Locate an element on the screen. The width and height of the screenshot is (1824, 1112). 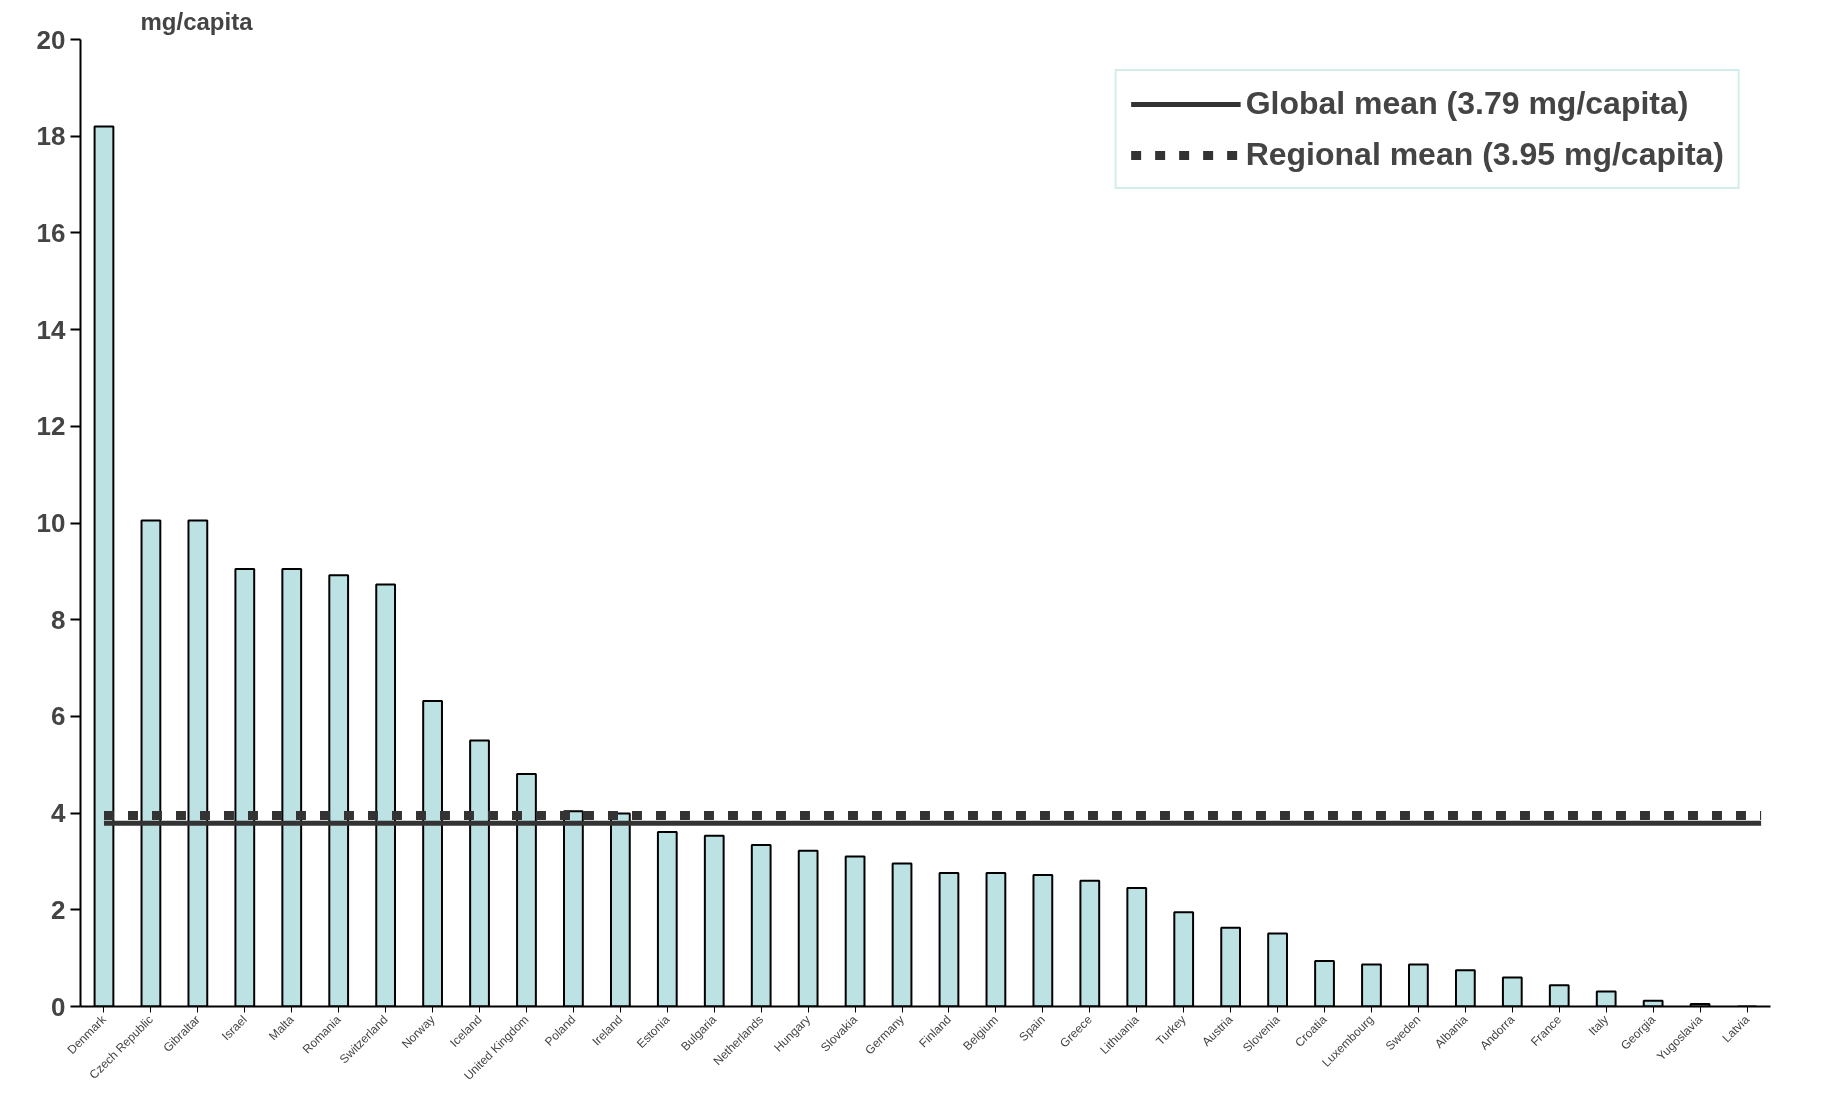
y-axis-title: mg/capita is located at coordinates (197, 21).